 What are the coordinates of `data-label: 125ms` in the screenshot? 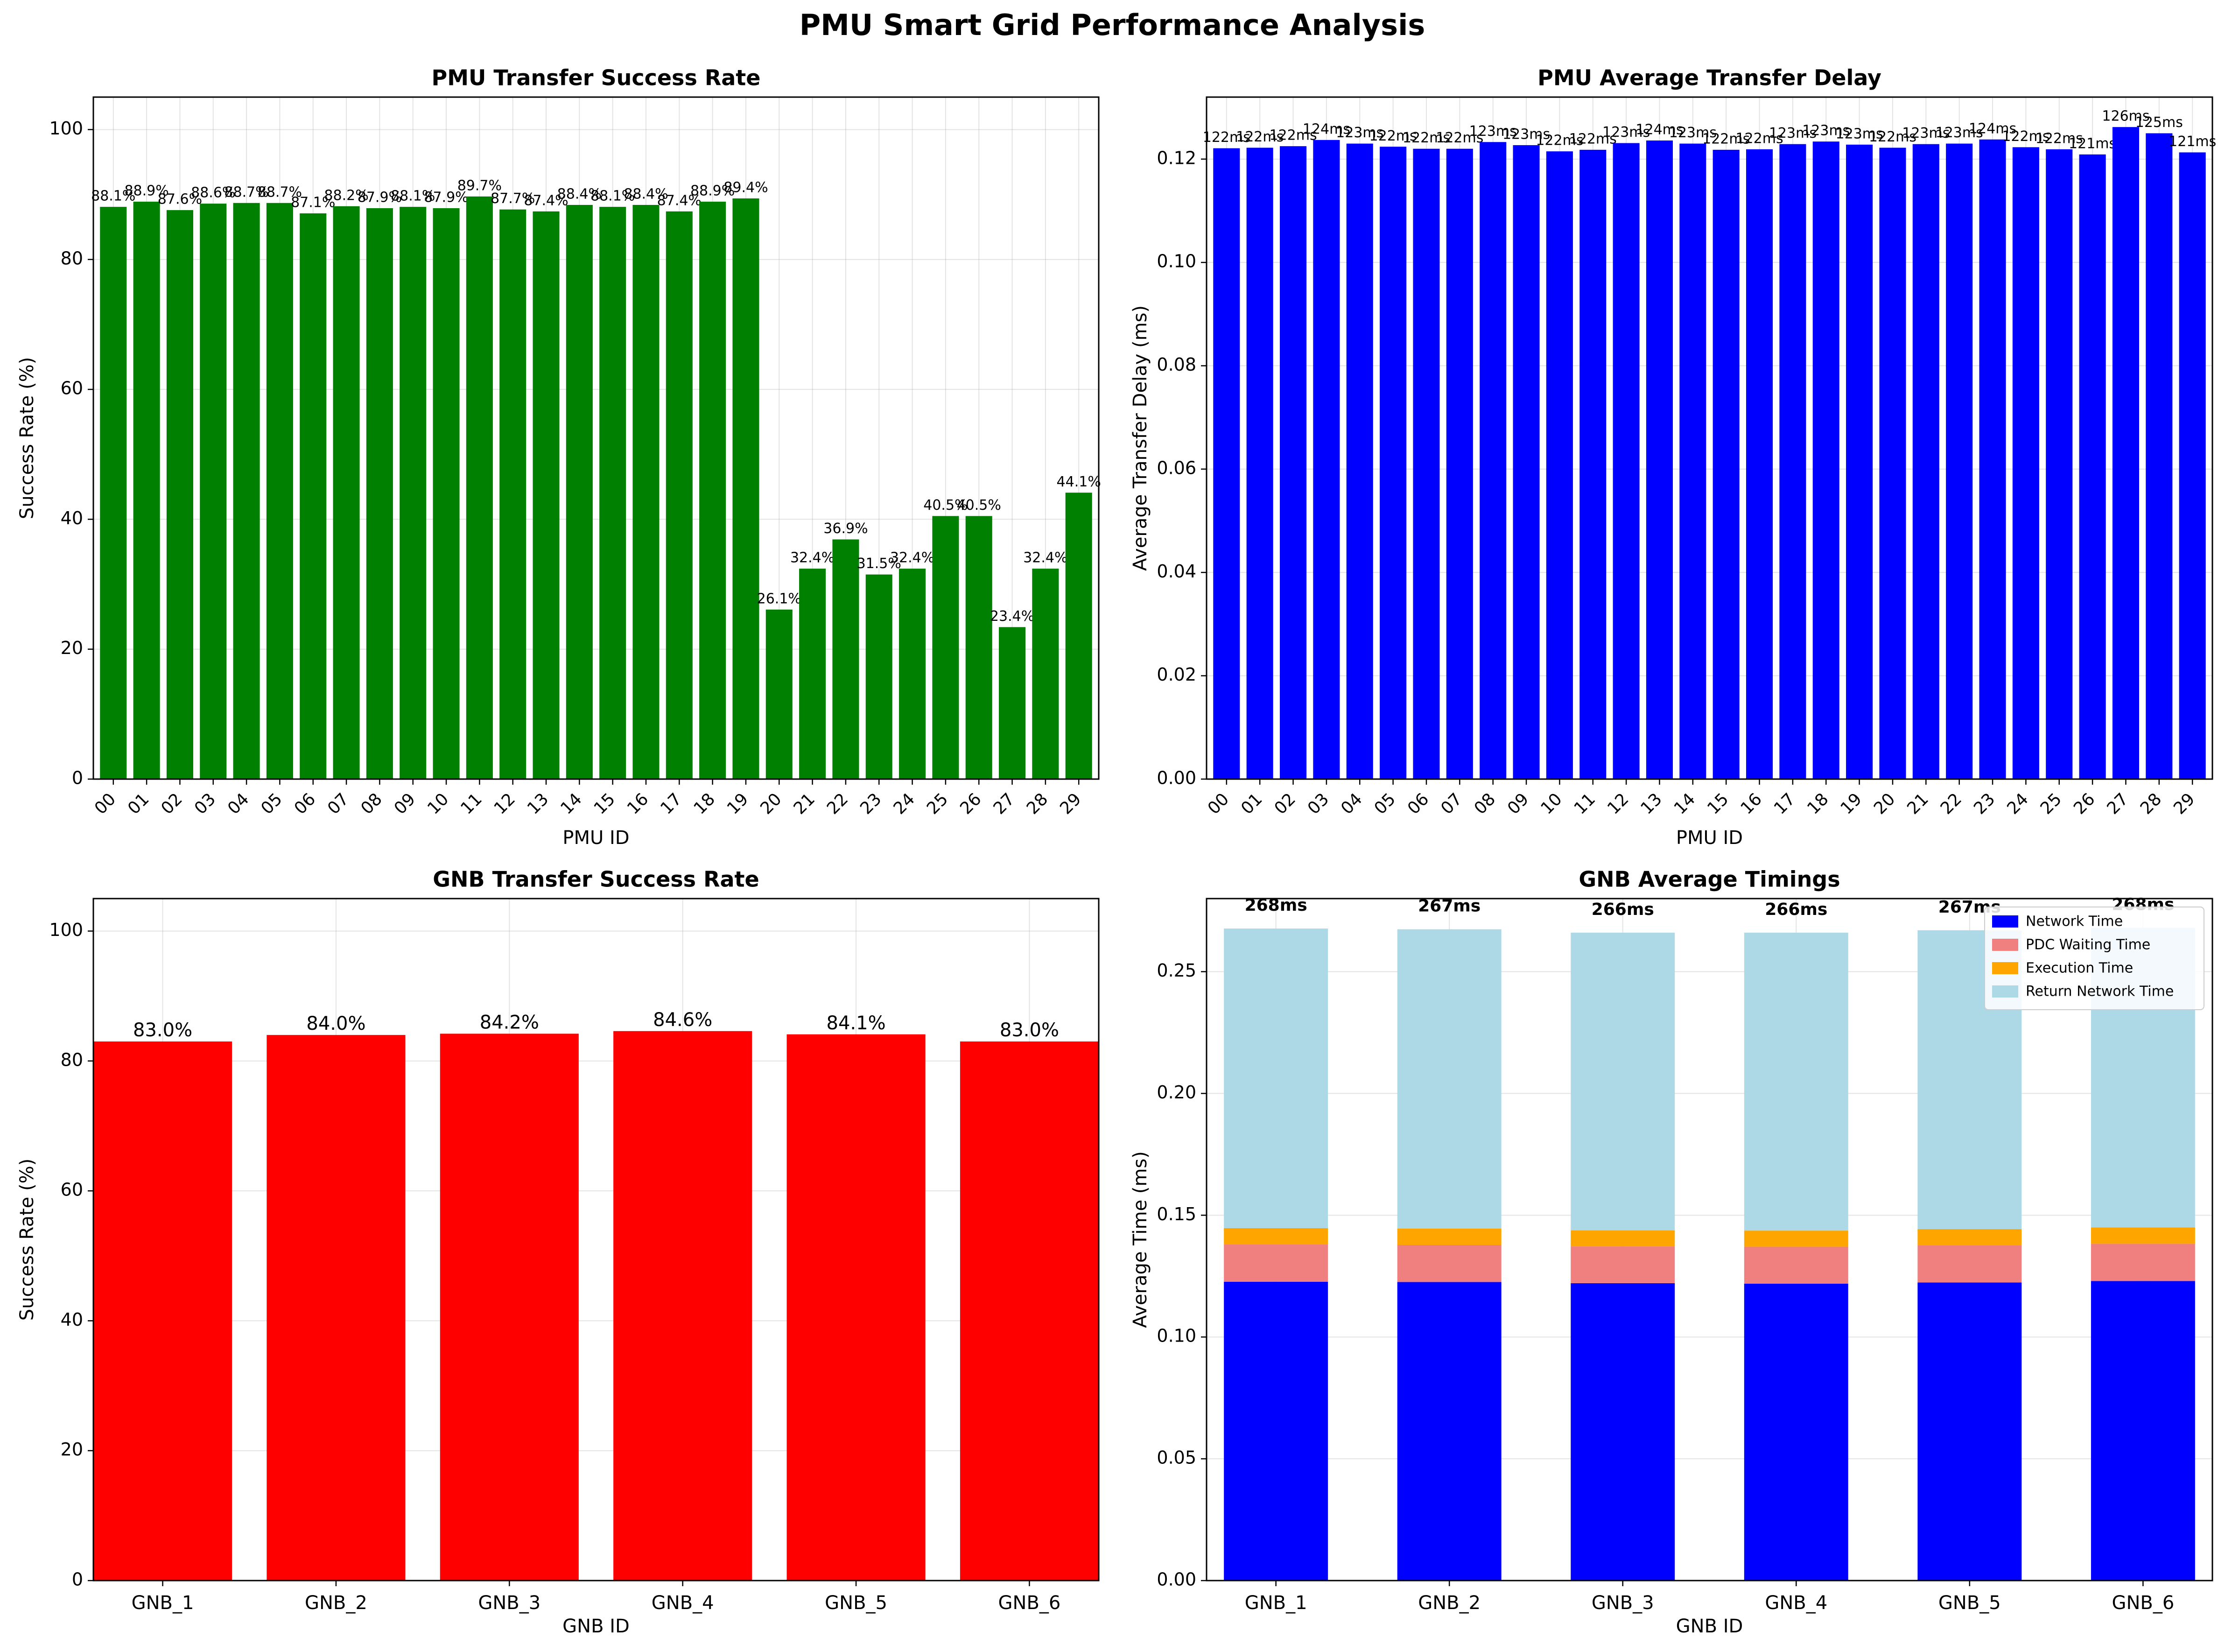 It's located at (2159, 122).